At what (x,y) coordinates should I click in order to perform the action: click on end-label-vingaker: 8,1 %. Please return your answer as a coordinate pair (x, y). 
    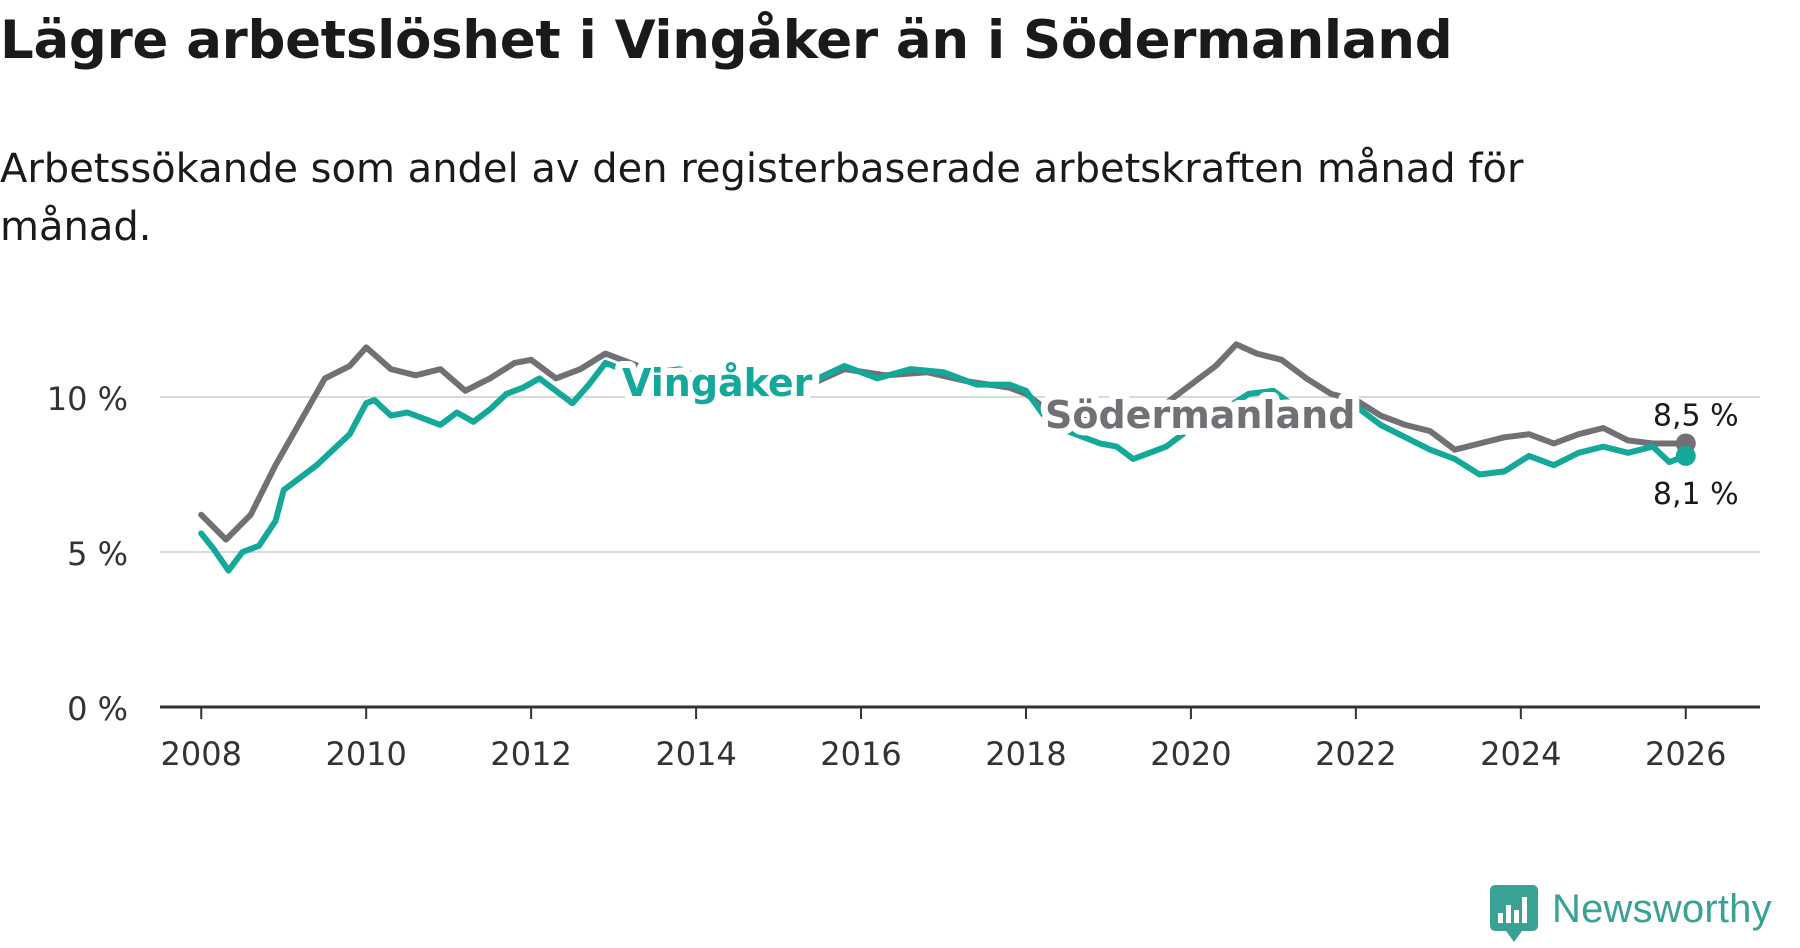
    Looking at the image, I should click on (1696, 494).